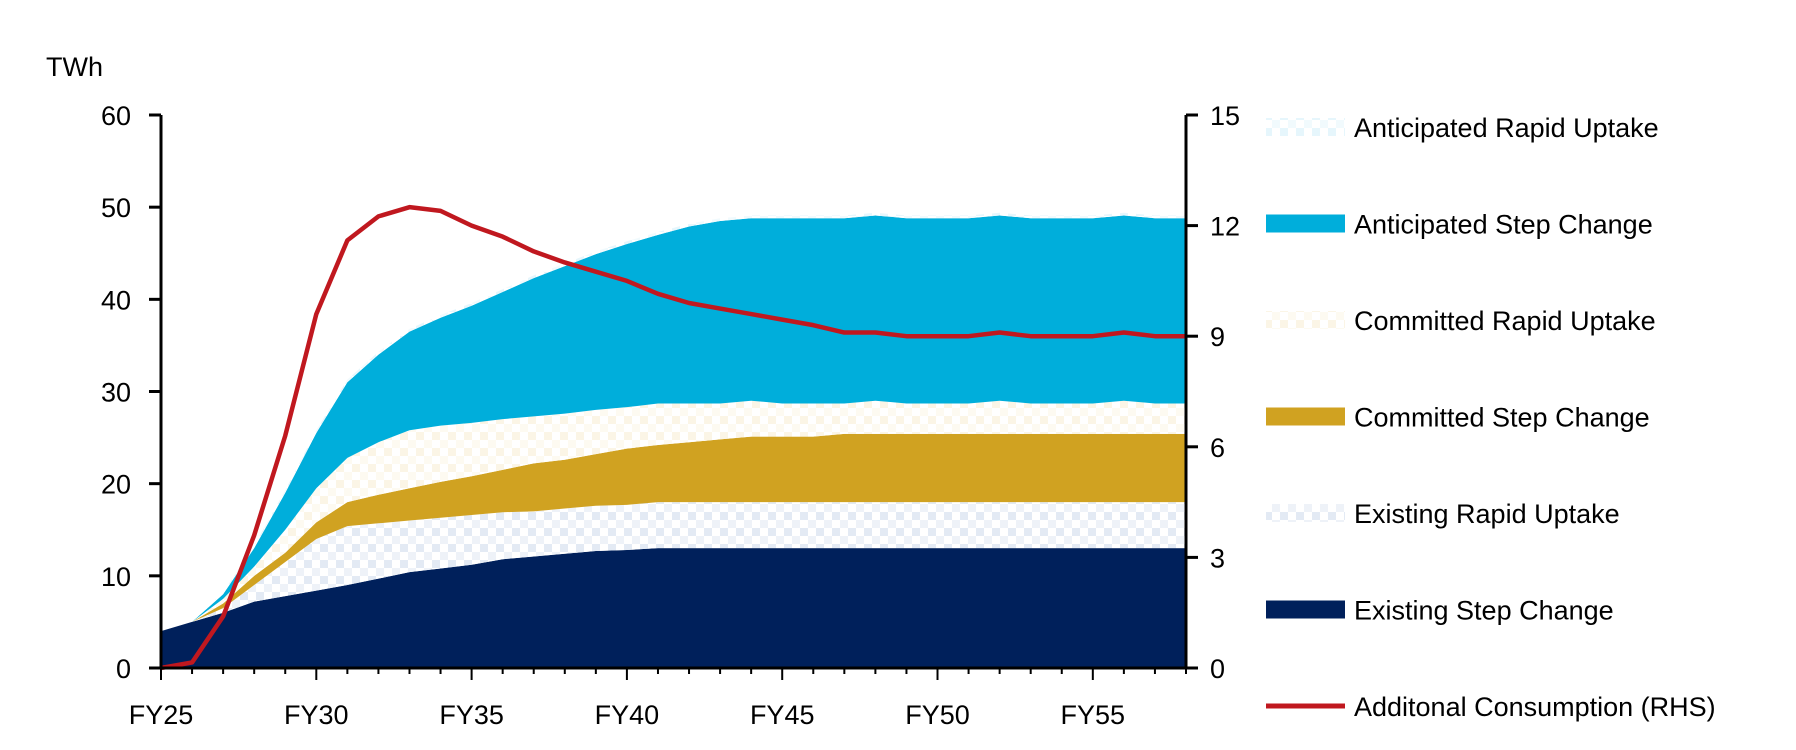 This screenshot has width=1796, height=750. What do you see at coordinates (116, 485) in the screenshot?
I see `y-tick-label: 20` at bounding box center [116, 485].